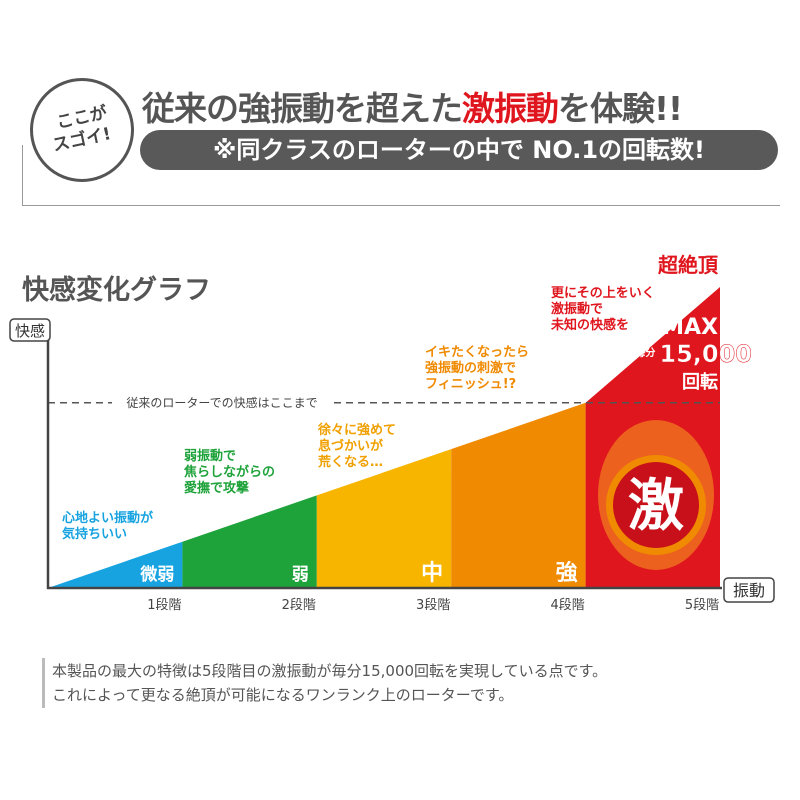 This screenshot has width=800, height=800. I want to click on x-tick-label: 1段階, so click(164, 605).